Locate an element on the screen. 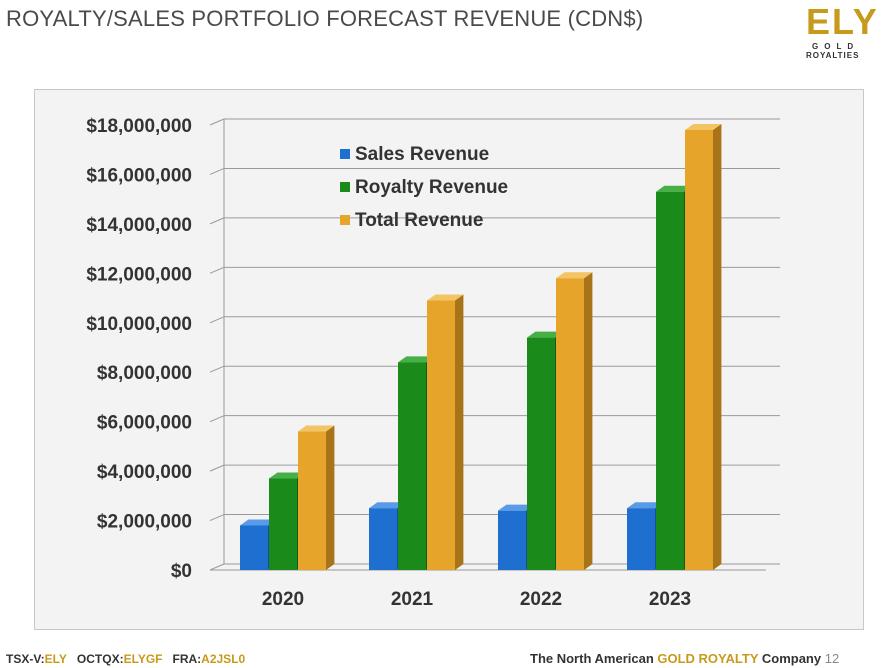 This screenshot has height=668, width=896. ticker-exchange-2: OCTQX: is located at coordinates (100, 659).